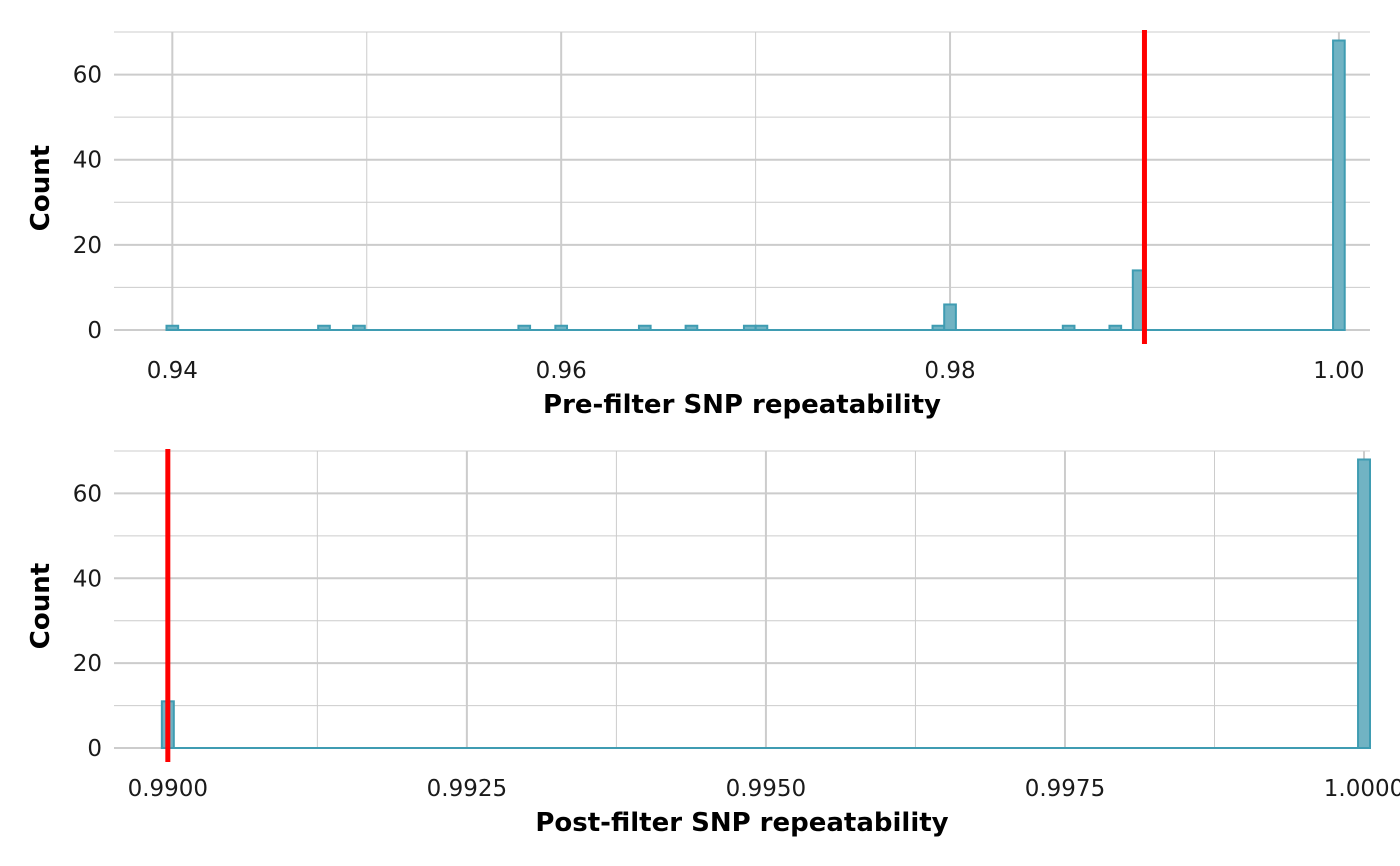 This screenshot has width=1400, height=866. I want to click on x-tick-label: 0.9925, so click(467, 789).